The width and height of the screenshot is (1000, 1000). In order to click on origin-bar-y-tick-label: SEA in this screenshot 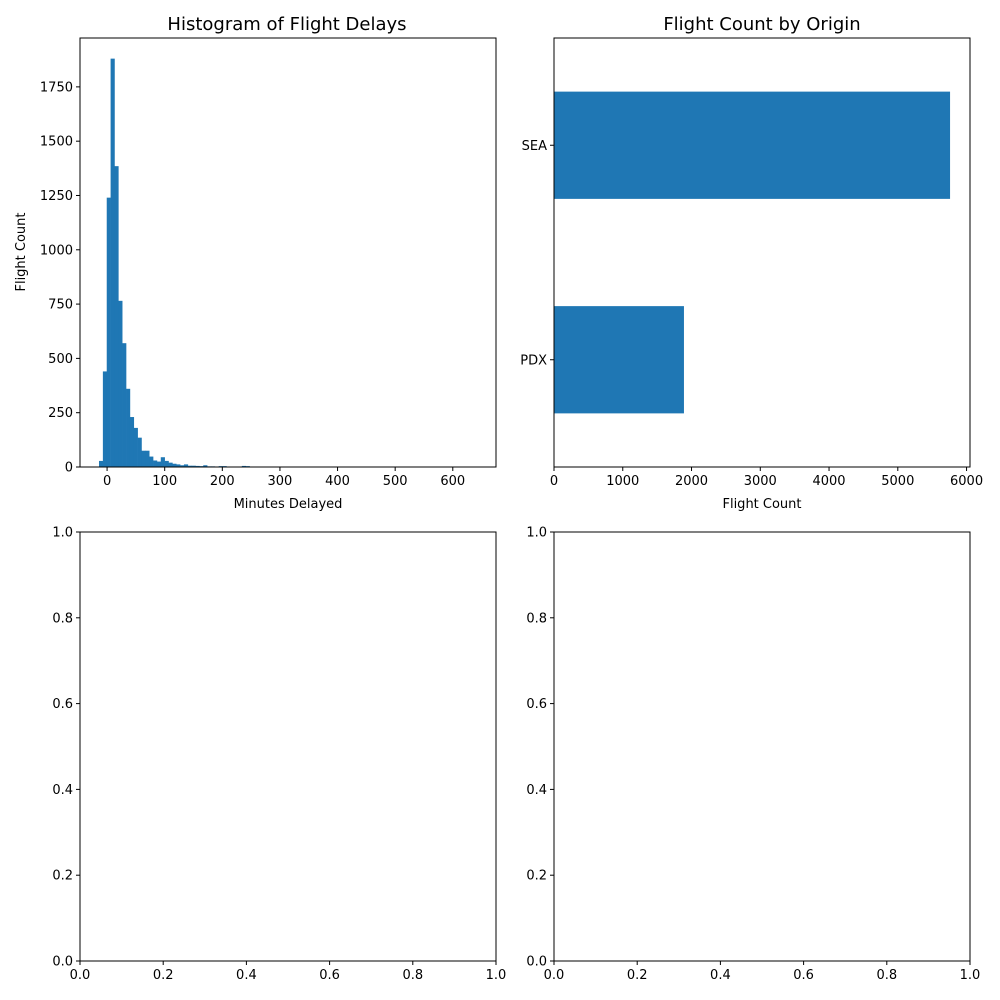, I will do `click(534, 146)`.